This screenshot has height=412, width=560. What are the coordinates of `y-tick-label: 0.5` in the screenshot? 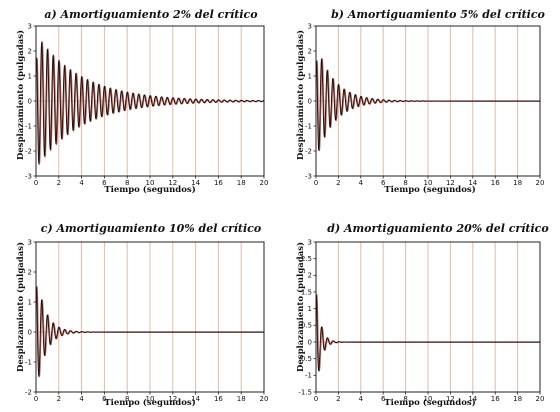 It's located at (306, 326).